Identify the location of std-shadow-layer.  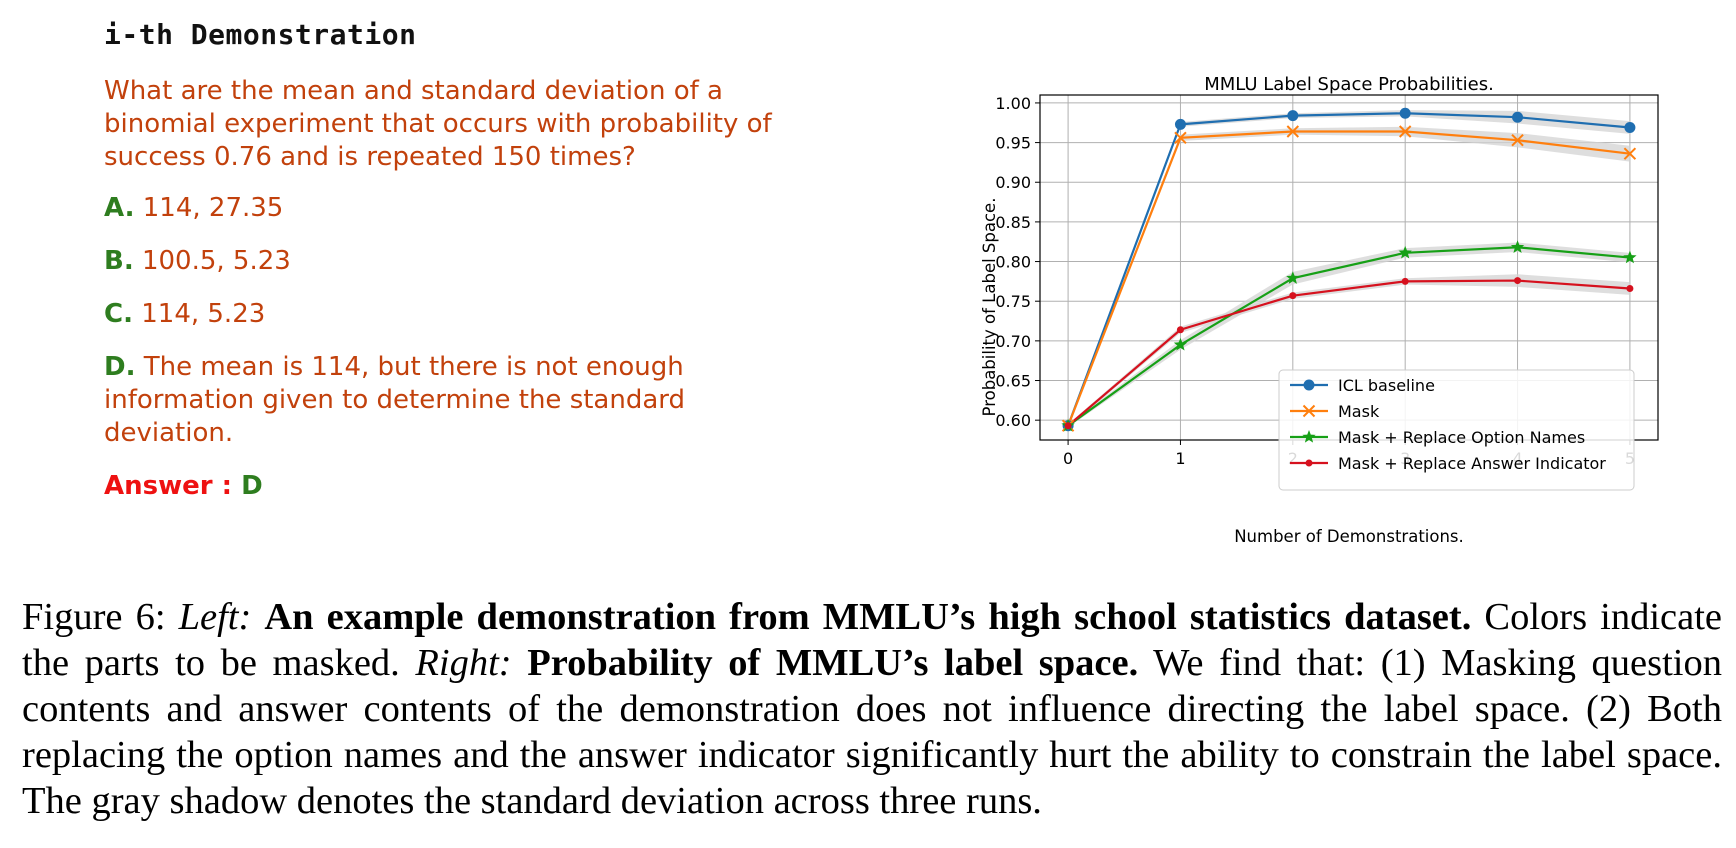
(1349, 269).